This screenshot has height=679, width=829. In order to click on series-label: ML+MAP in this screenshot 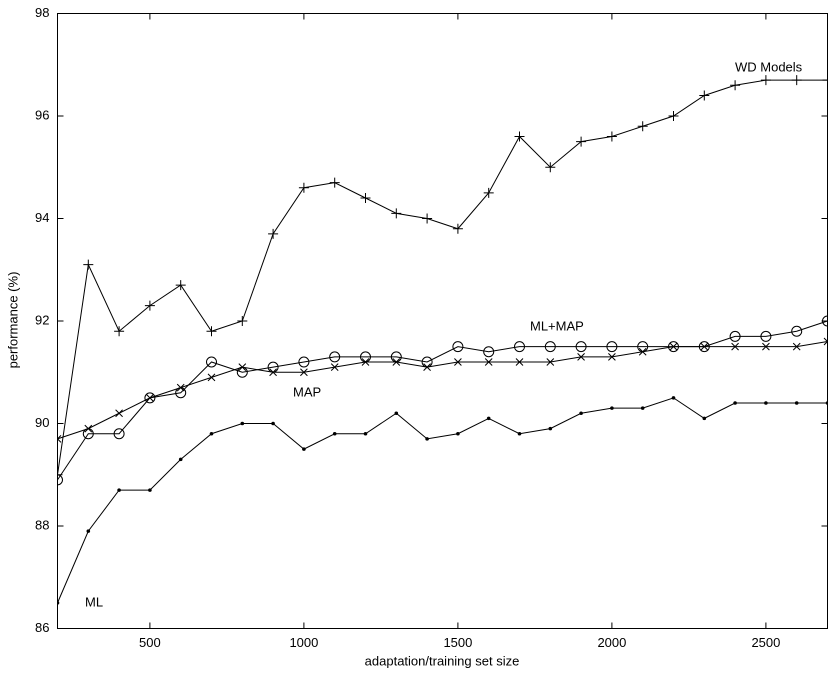, I will do `click(557, 325)`.